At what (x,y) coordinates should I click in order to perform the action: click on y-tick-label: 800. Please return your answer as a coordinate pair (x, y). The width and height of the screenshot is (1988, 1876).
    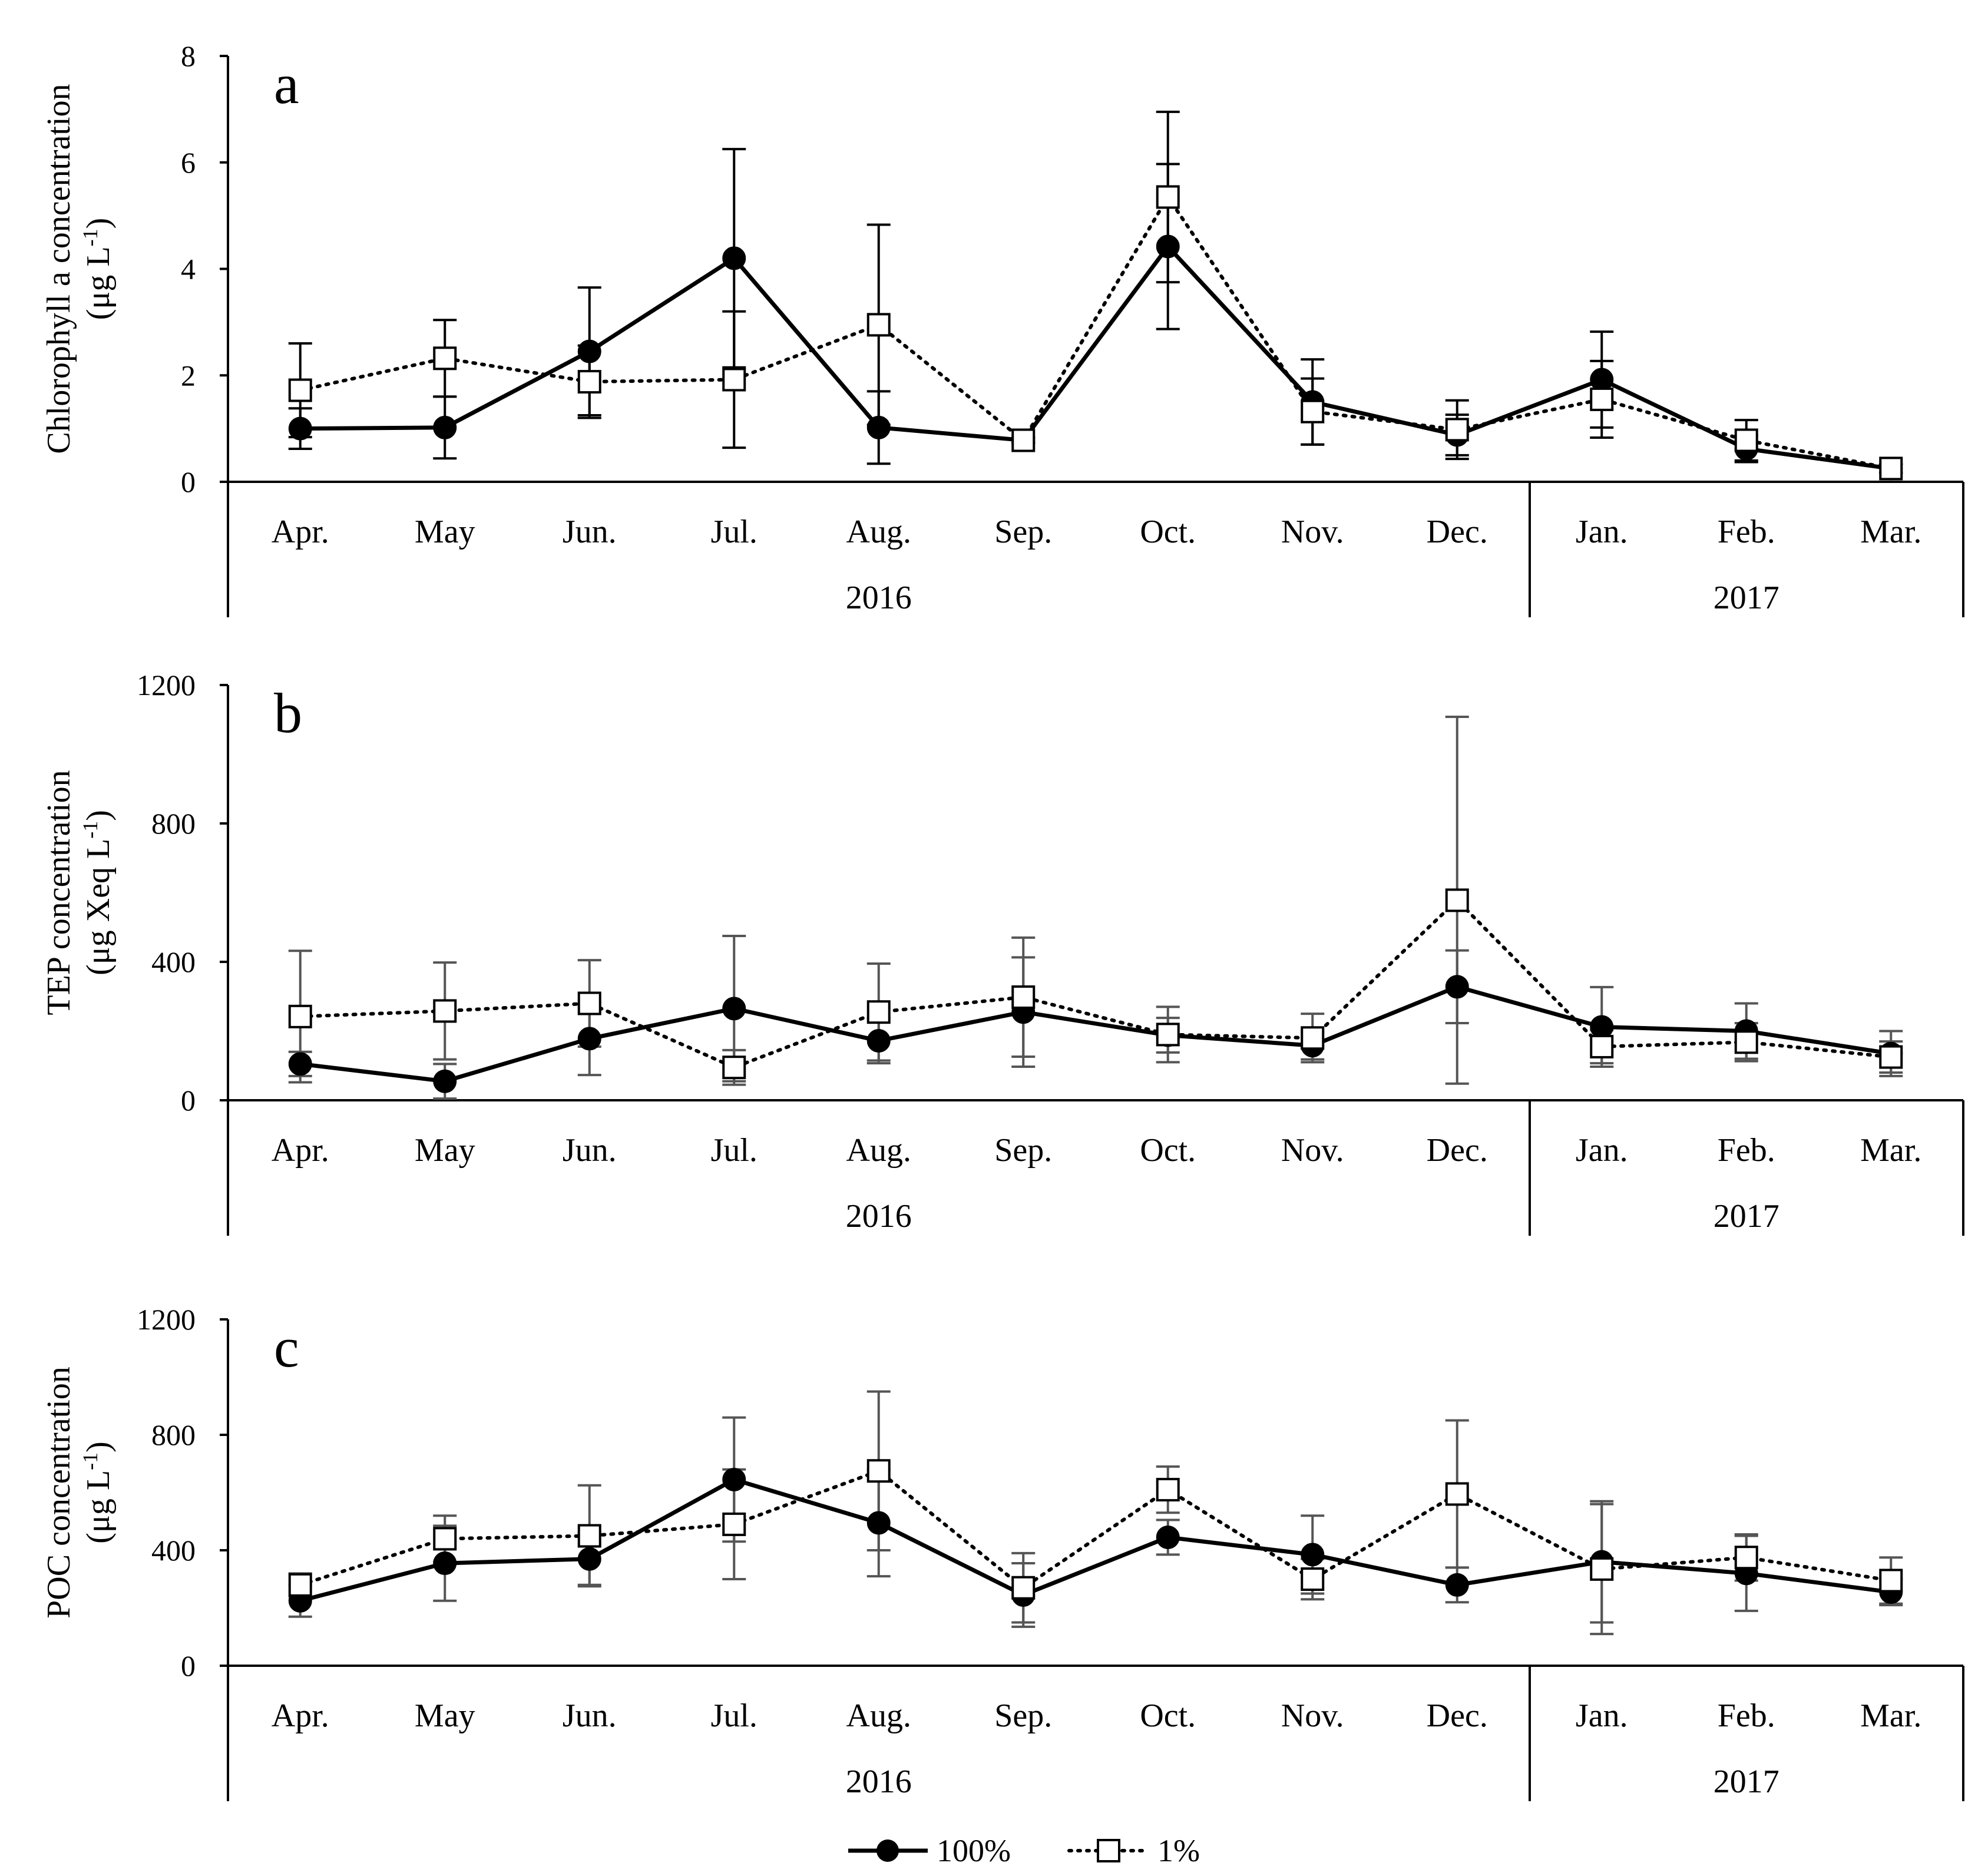
    Looking at the image, I should click on (173, 823).